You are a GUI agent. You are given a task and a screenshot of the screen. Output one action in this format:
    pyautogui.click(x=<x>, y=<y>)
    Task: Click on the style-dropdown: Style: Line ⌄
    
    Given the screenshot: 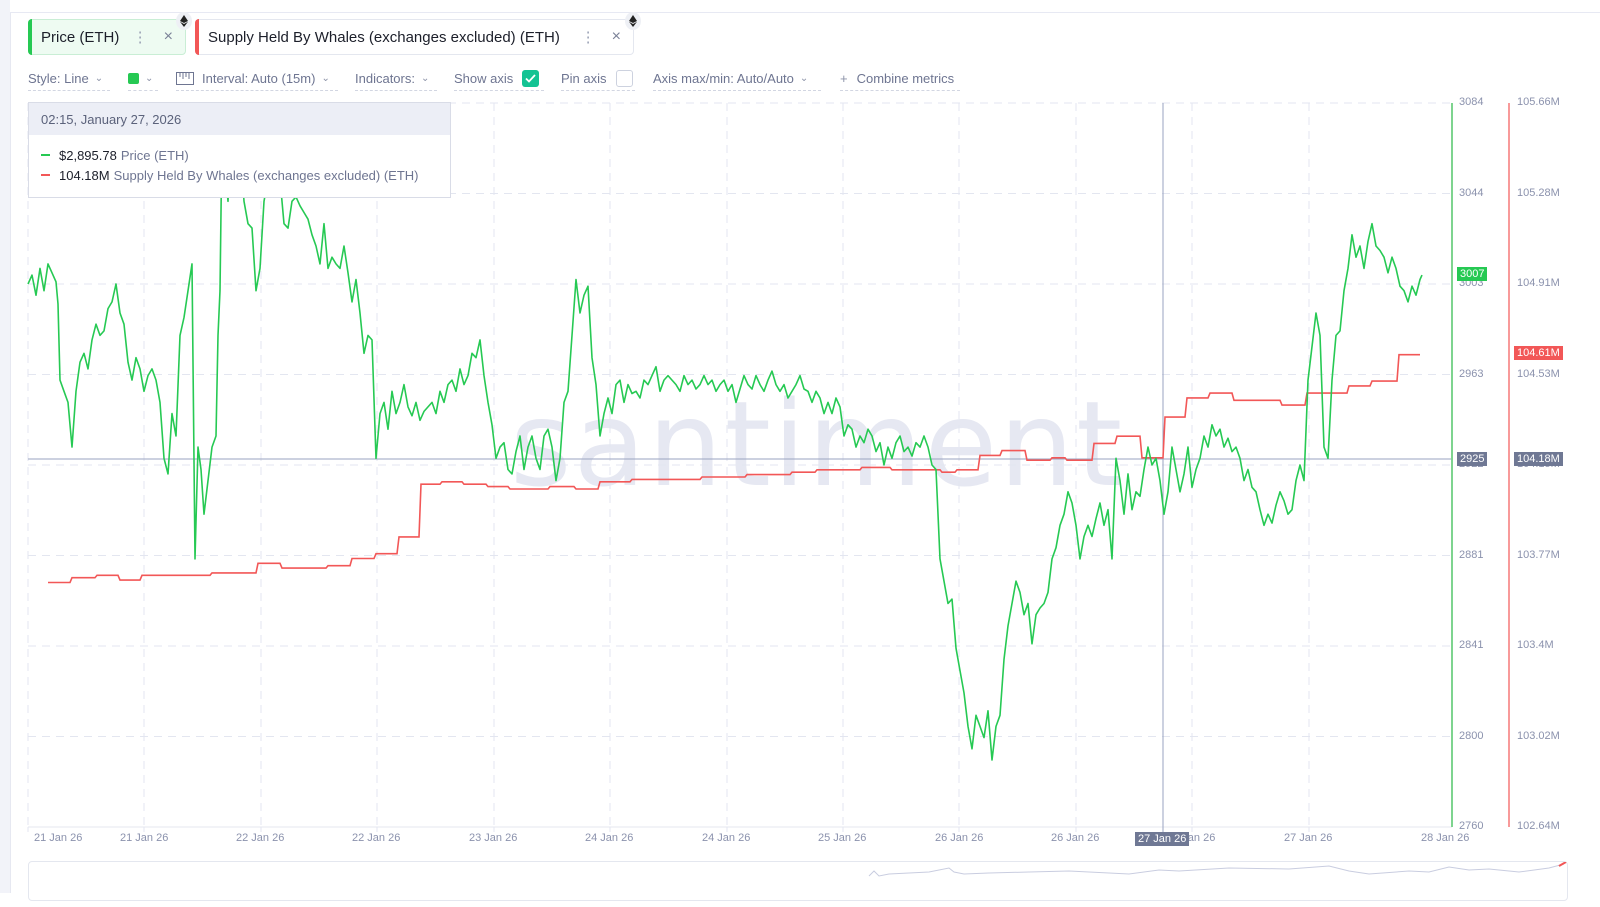 What is the action you would take?
    pyautogui.click(x=69, y=78)
    